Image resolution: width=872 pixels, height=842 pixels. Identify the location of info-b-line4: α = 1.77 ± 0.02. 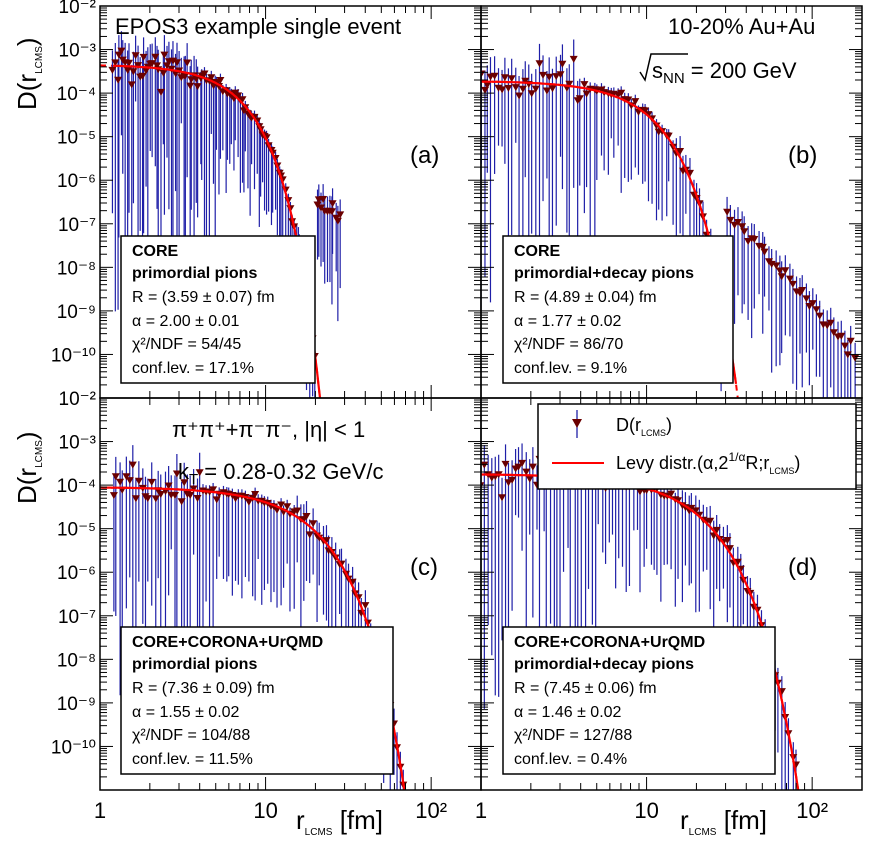
(568, 321).